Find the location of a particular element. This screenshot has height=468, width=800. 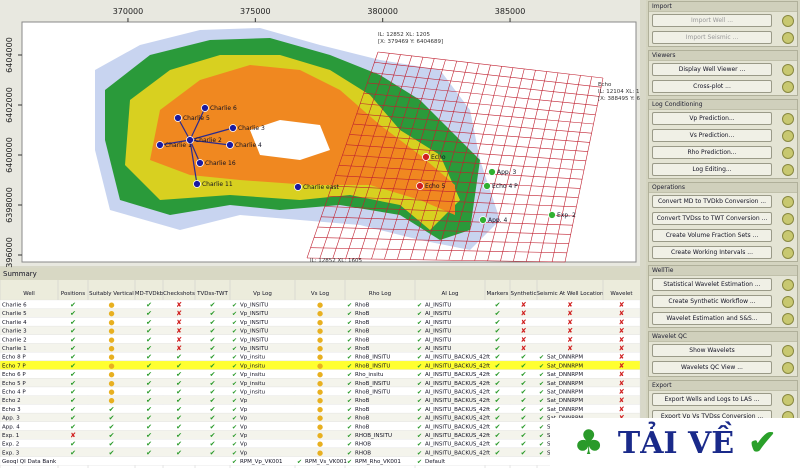

well-label: Charlie 11 is located at coordinates (217, 184).